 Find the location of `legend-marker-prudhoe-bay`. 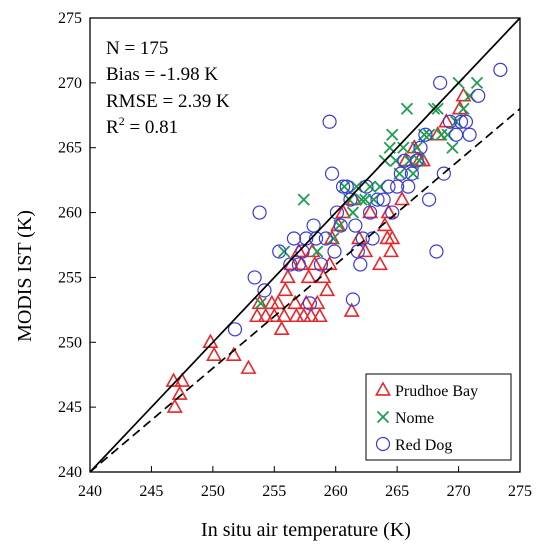

legend-marker-prudhoe-bay is located at coordinates (383, 388).